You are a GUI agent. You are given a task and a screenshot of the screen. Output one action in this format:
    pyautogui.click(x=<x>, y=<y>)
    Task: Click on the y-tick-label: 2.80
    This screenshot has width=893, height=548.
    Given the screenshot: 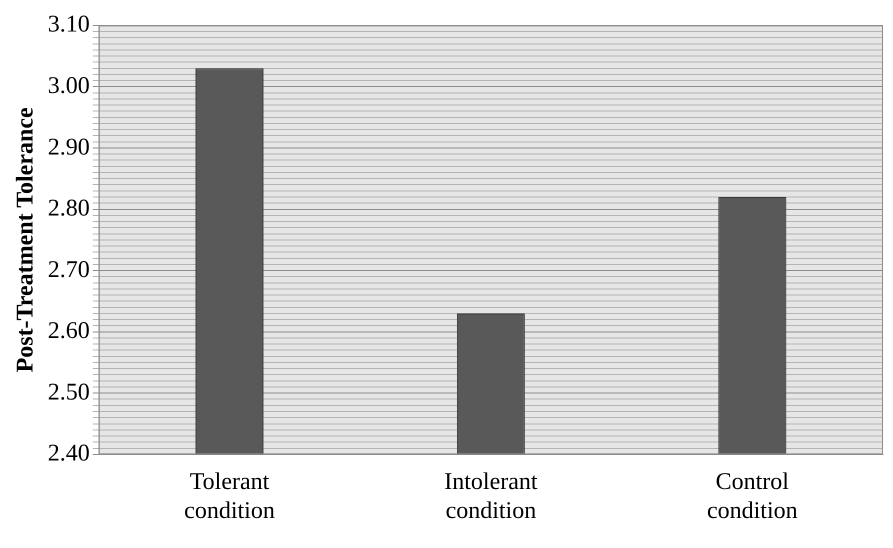 What is the action you would take?
    pyautogui.click(x=69, y=209)
    